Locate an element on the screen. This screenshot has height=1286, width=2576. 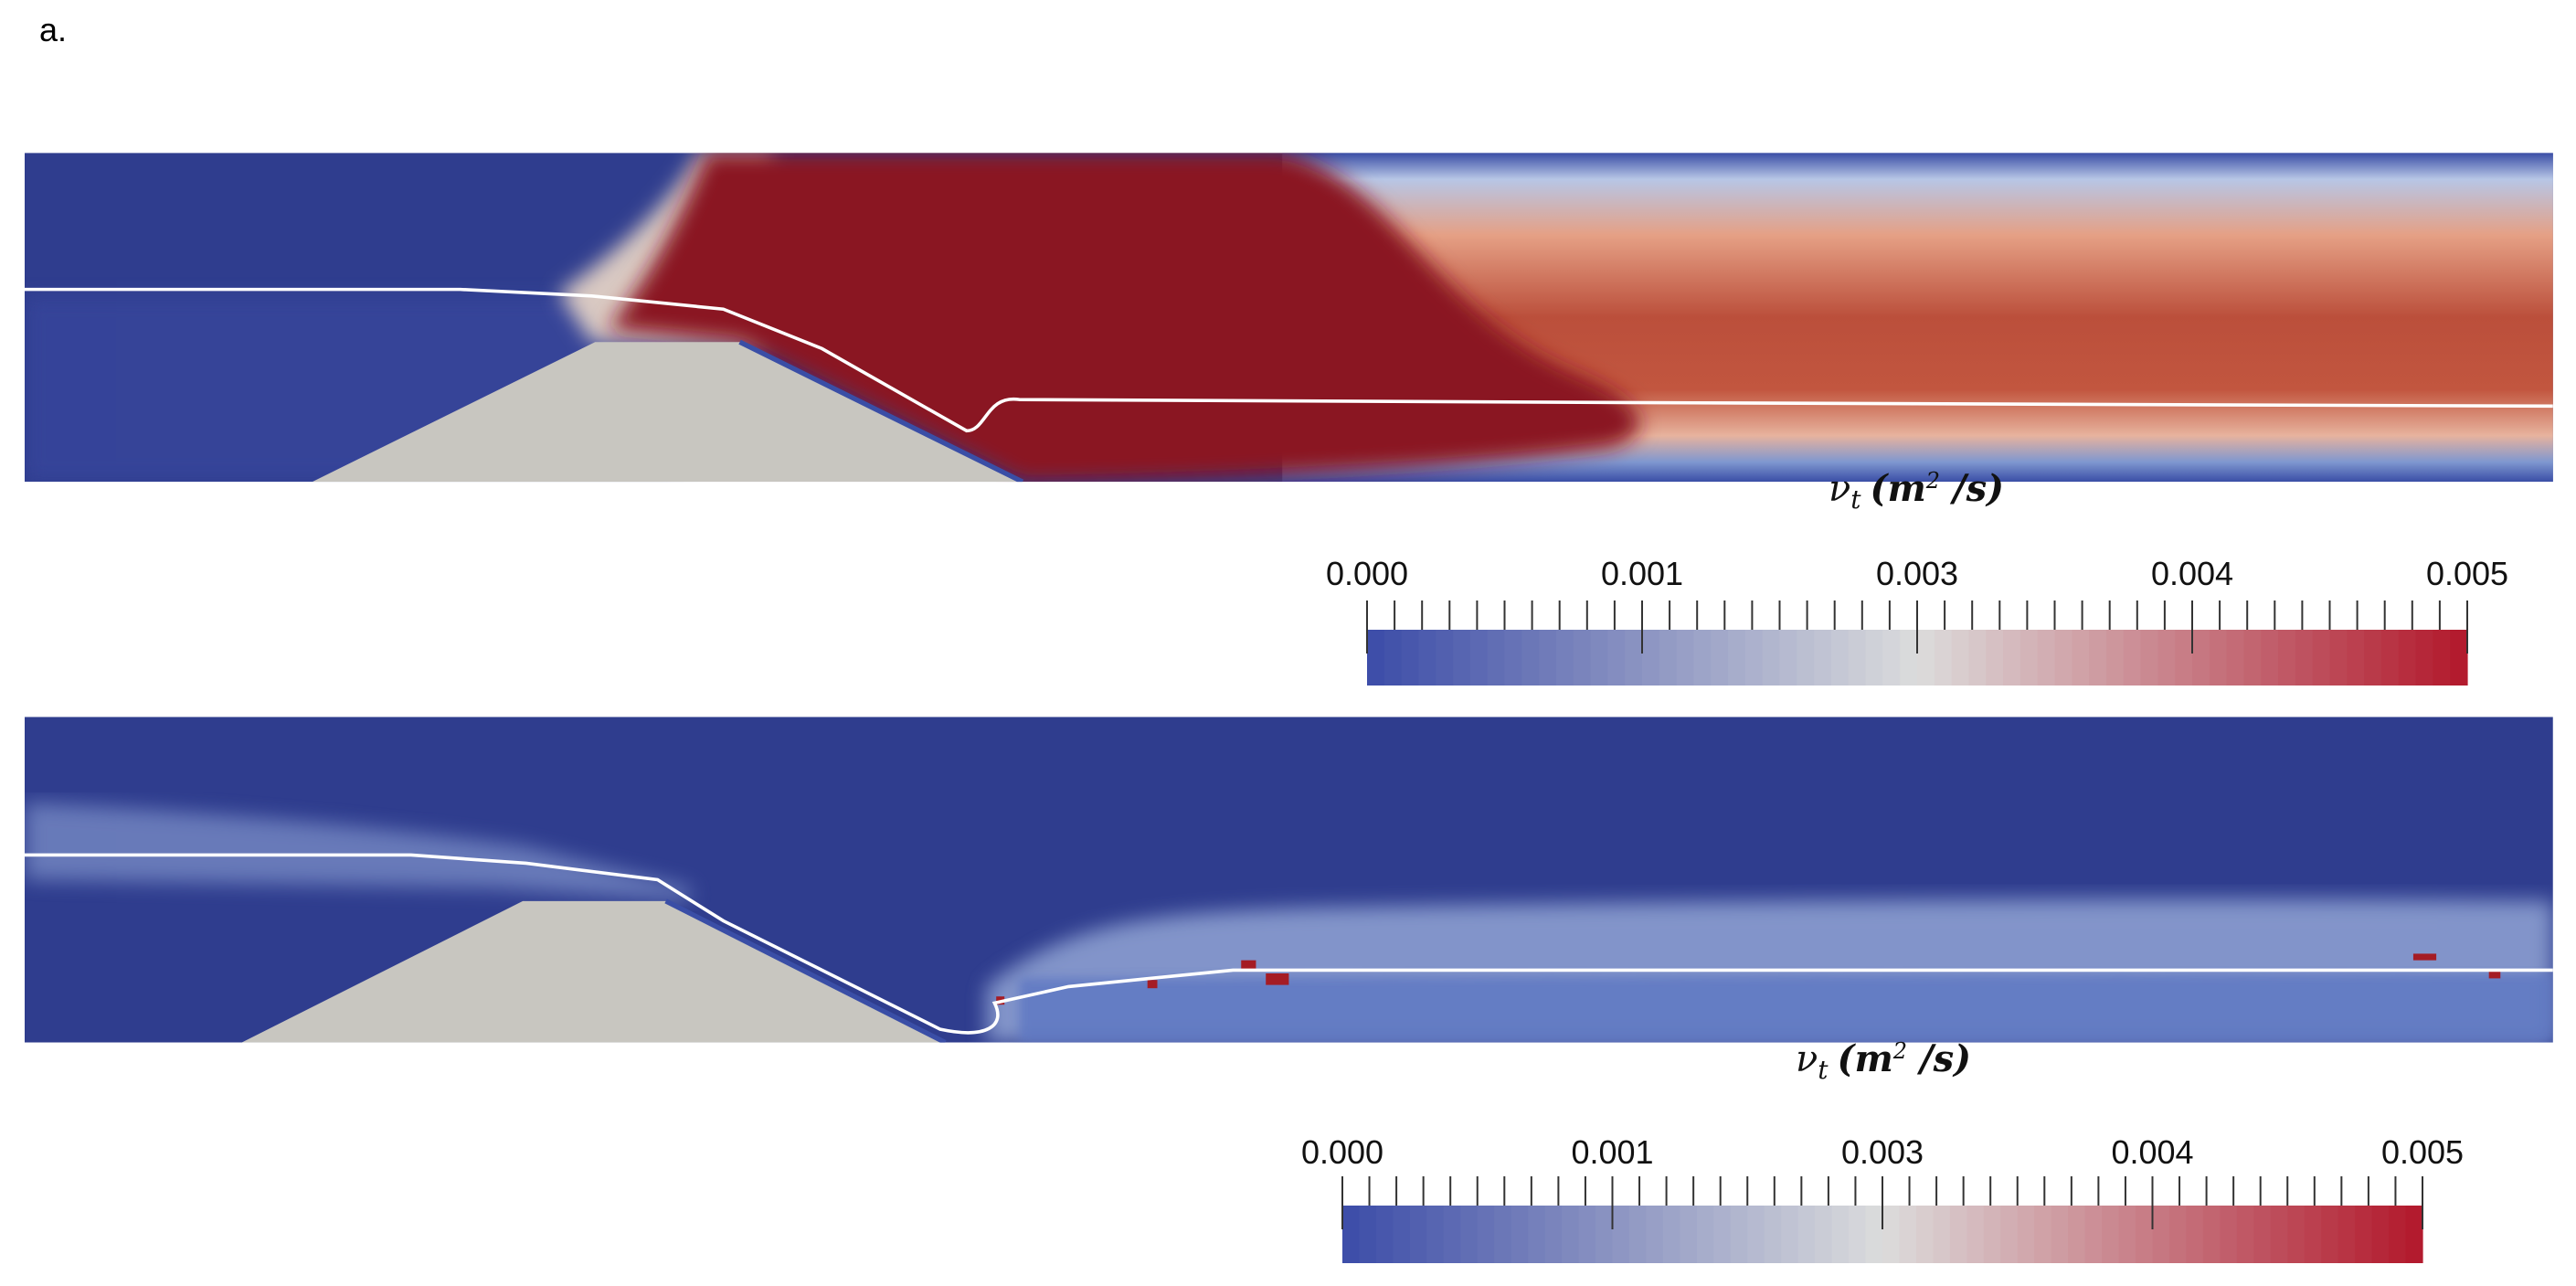
title-superscript: 2 is located at coordinates (1899, 1051).